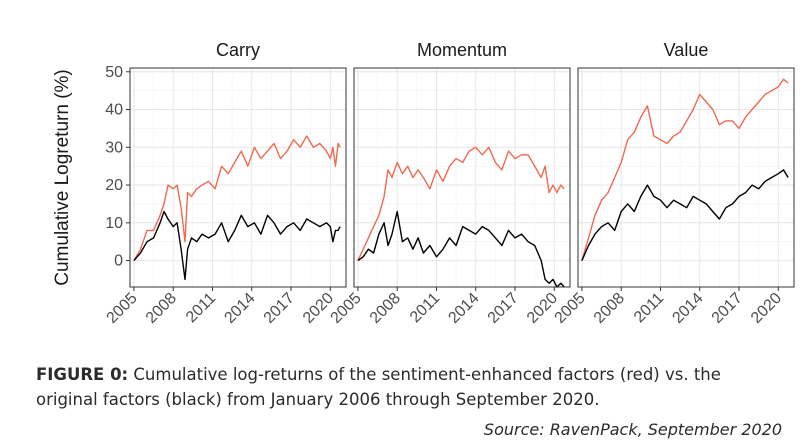 The image size is (804, 448). I want to click on y-tick-label: 10, so click(114, 223).